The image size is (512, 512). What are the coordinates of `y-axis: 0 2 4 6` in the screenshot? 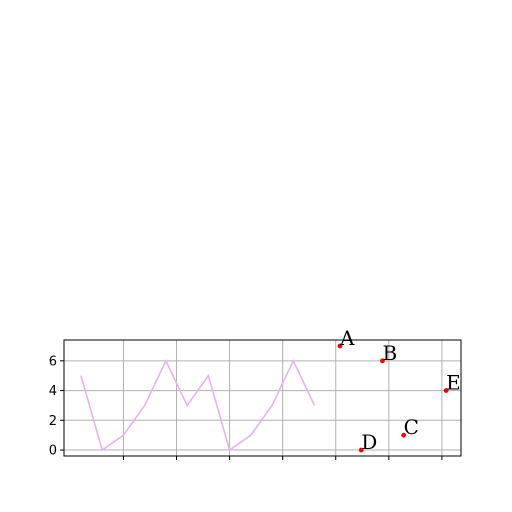 It's located at (56, 406).